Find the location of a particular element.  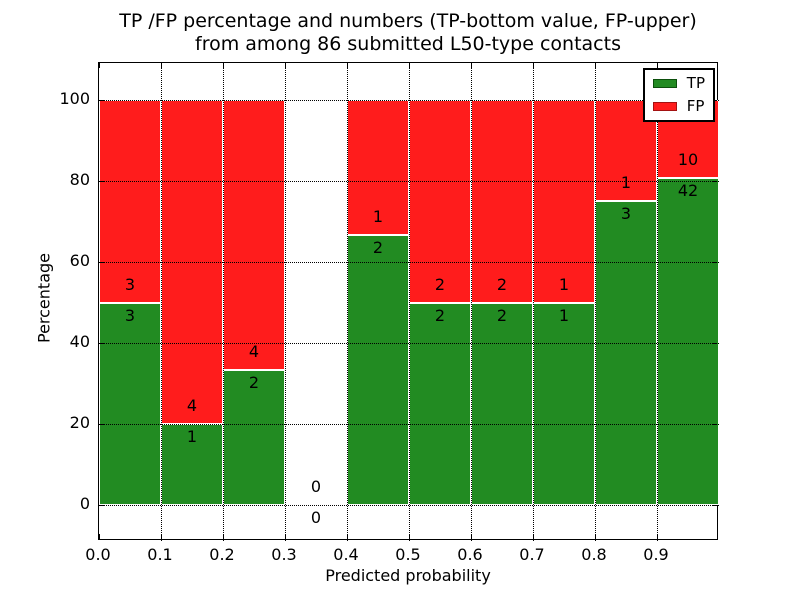

x-tick-label: 0.2 is located at coordinates (222, 554).